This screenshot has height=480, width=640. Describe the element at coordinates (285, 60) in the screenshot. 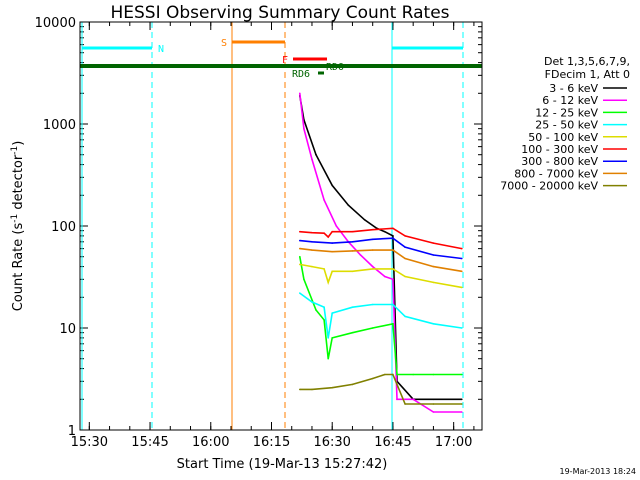

I see `flag-label: F` at that location.